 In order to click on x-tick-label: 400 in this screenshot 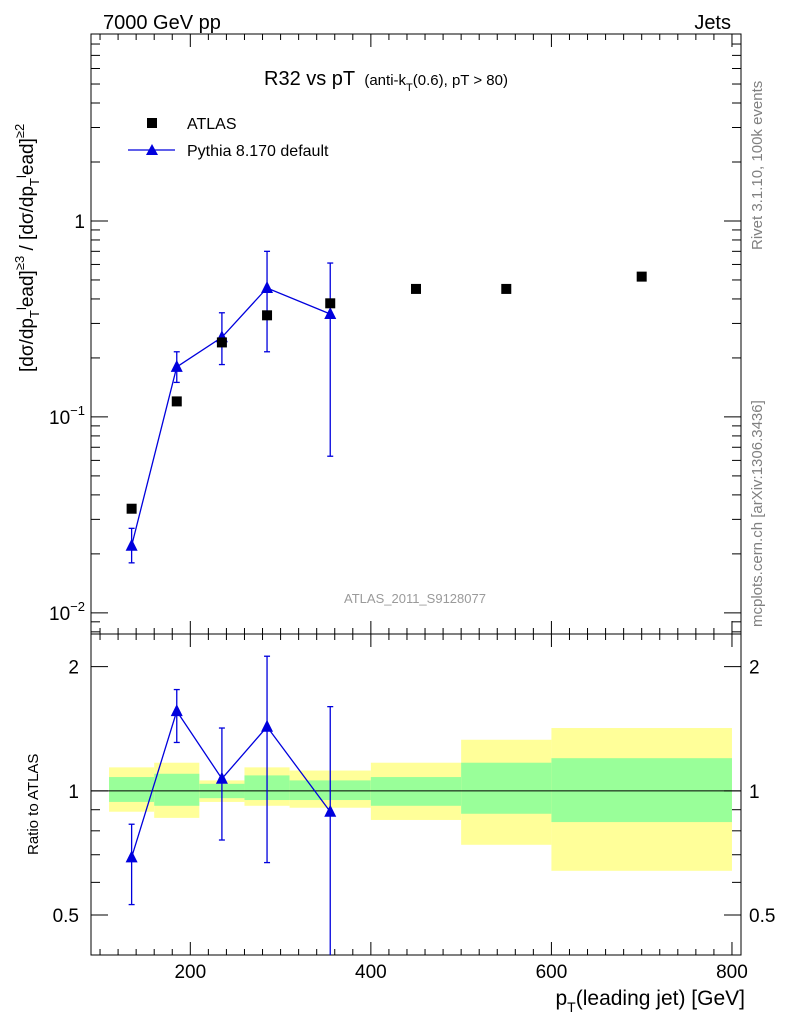, I will do `click(371, 972)`.